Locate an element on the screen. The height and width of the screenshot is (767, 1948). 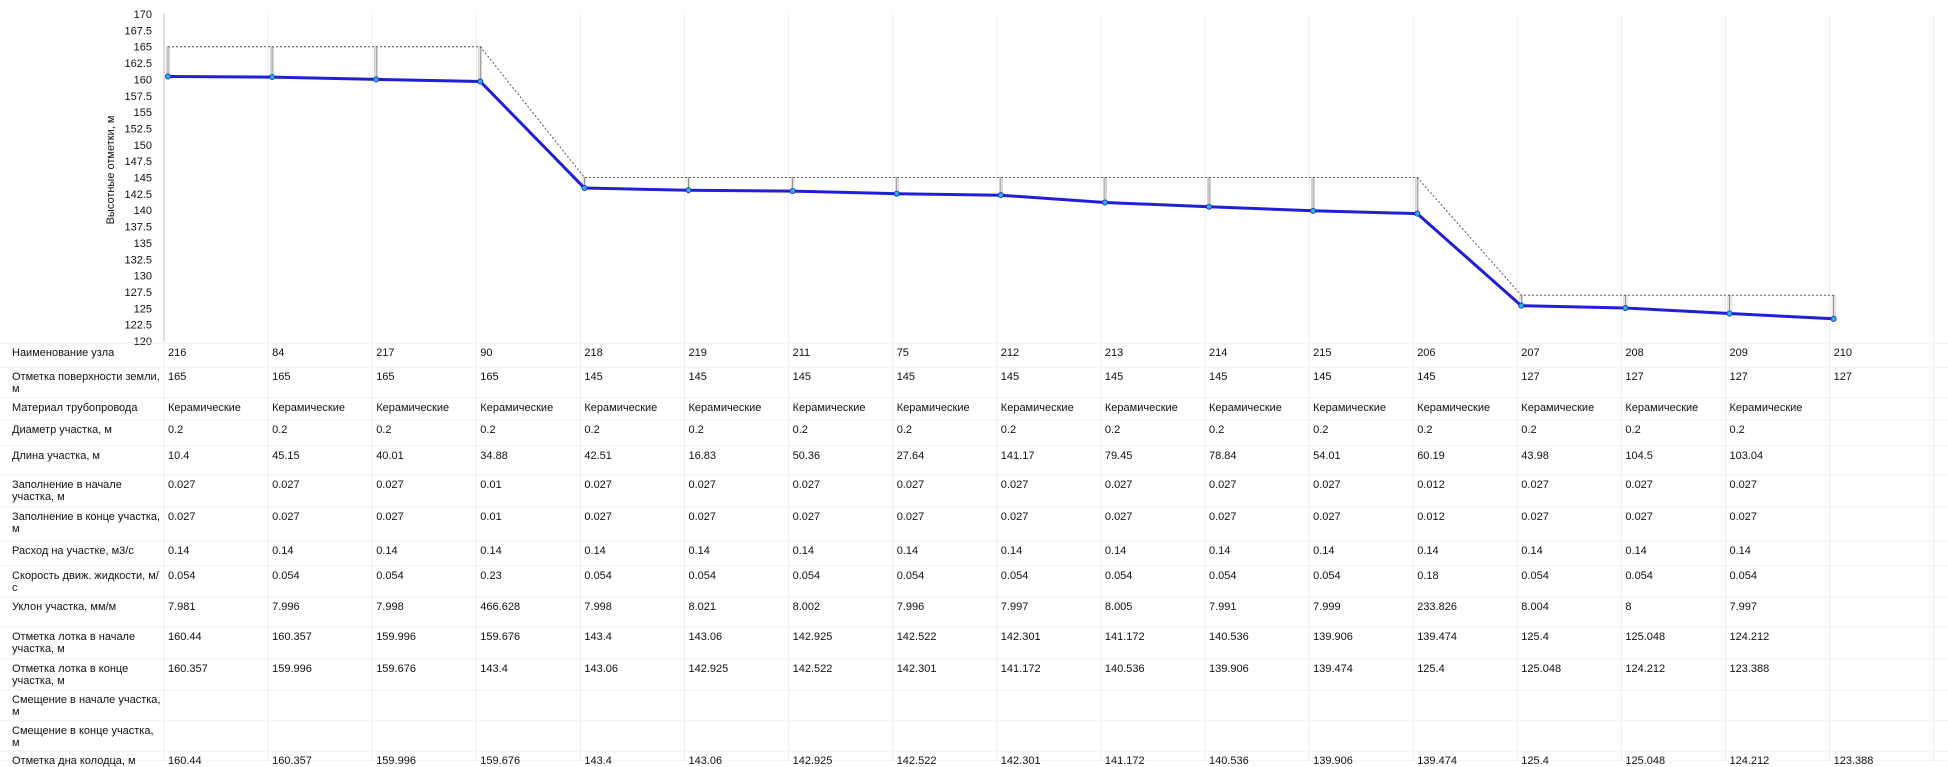
table-cell: 219 is located at coordinates (697, 353).